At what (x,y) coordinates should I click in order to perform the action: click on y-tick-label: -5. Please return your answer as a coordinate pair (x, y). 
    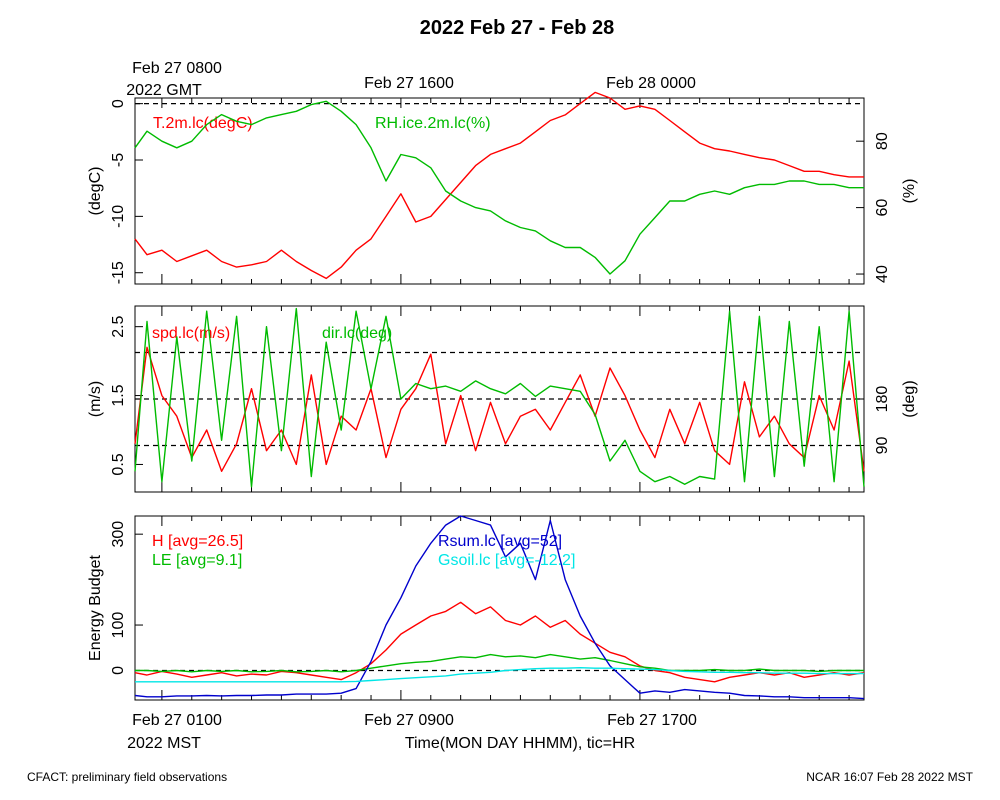
    Looking at the image, I should click on (118, 160).